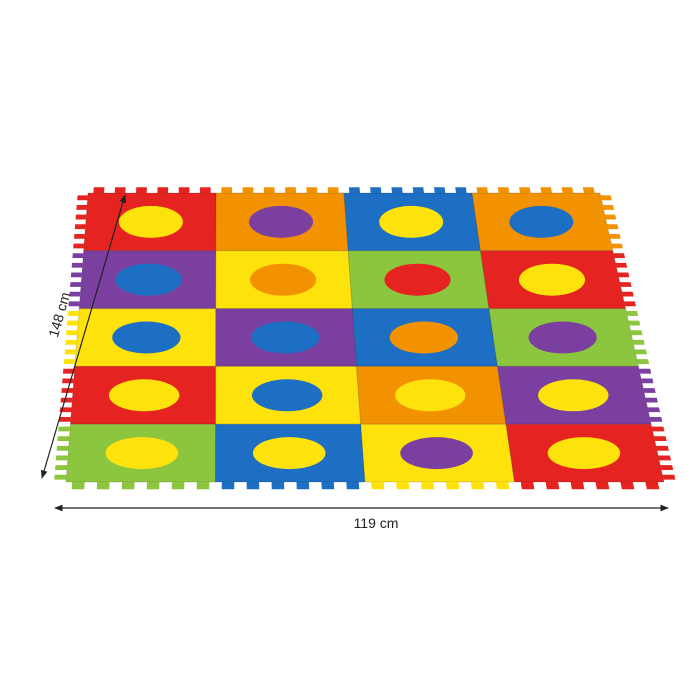 The image size is (700, 700). I want to click on height-dimension-line, so click(83, 336).